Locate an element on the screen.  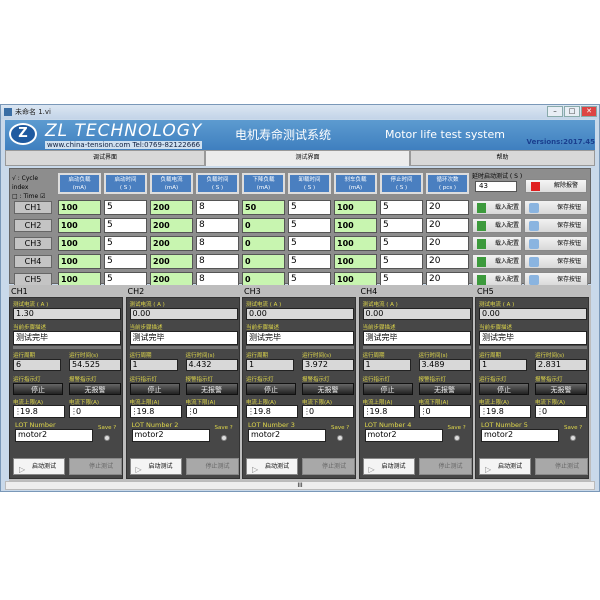
clear-alarm-button: 解除报警 is located at coordinates (556, 186).